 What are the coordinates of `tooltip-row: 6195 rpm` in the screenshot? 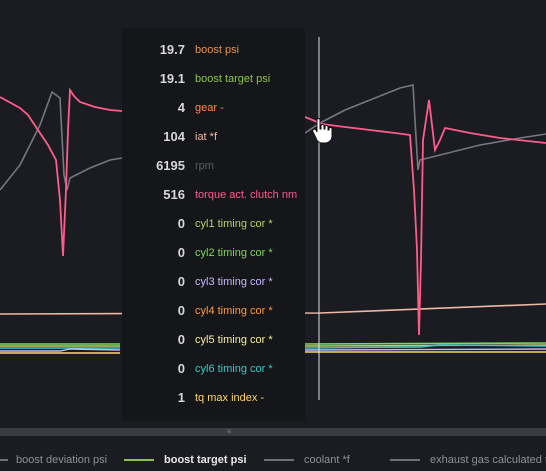 It's located at (213, 166).